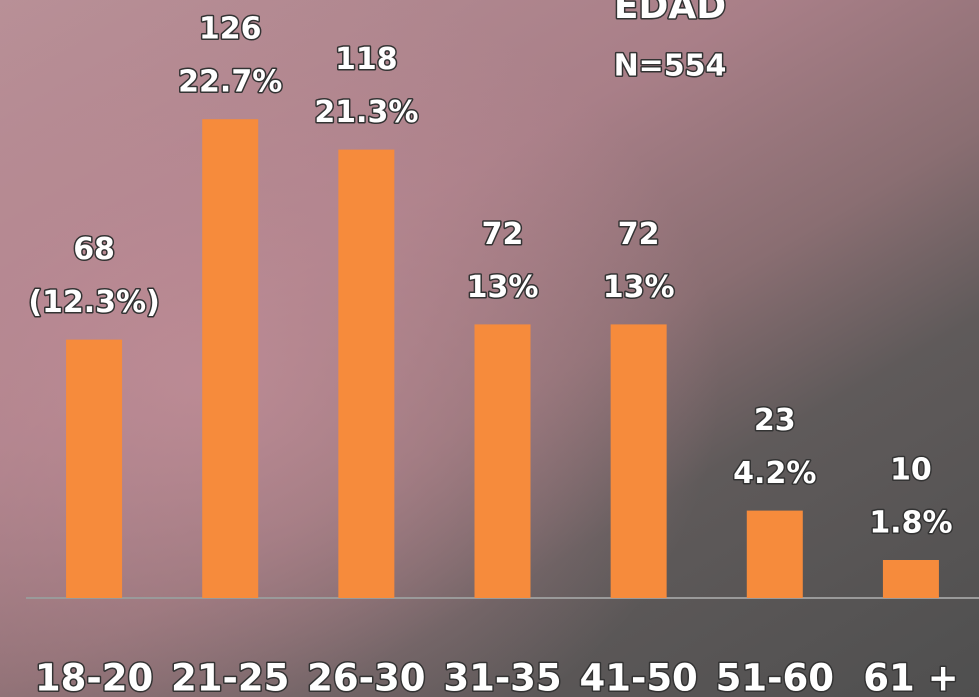 The image size is (979, 697). Describe the element at coordinates (775, 420) in the screenshot. I see `value-label: 23` at that location.